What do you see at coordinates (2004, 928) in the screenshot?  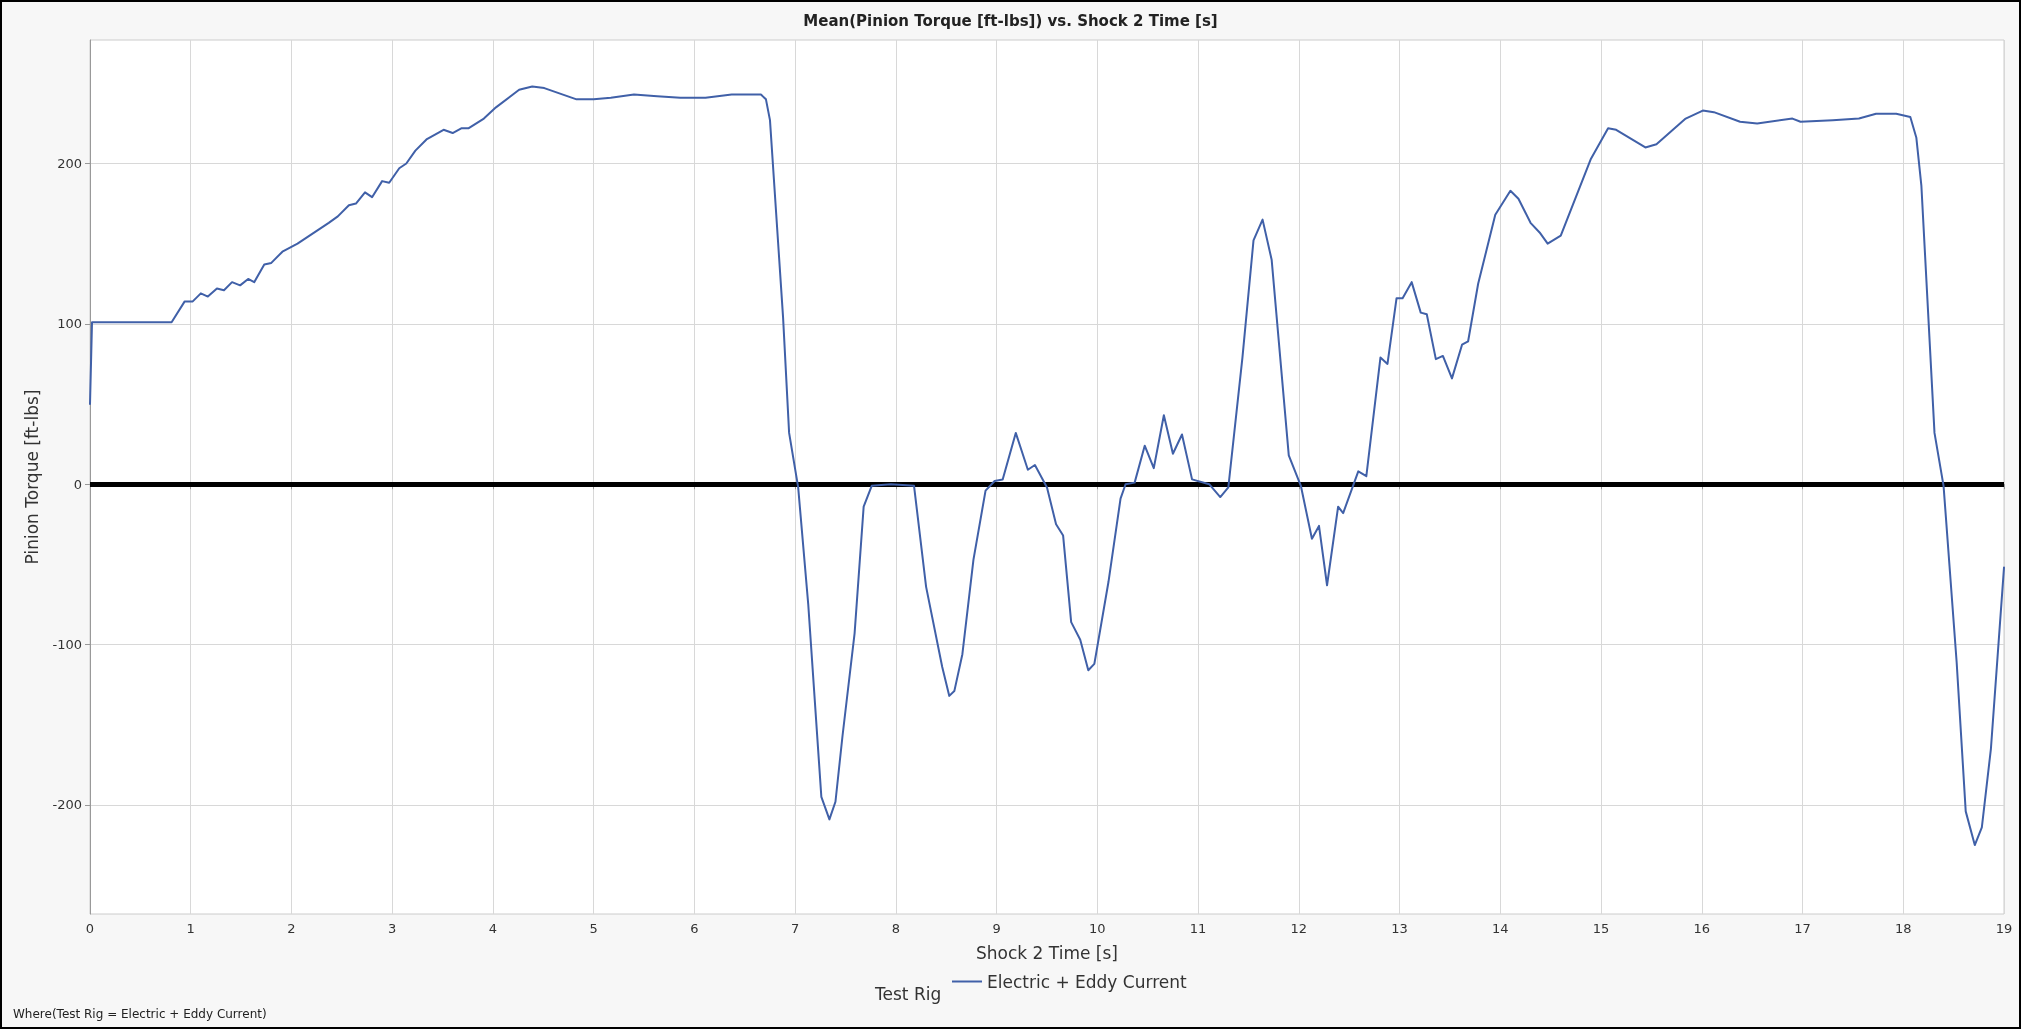 I see `x-tick-label: 19` at bounding box center [2004, 928].